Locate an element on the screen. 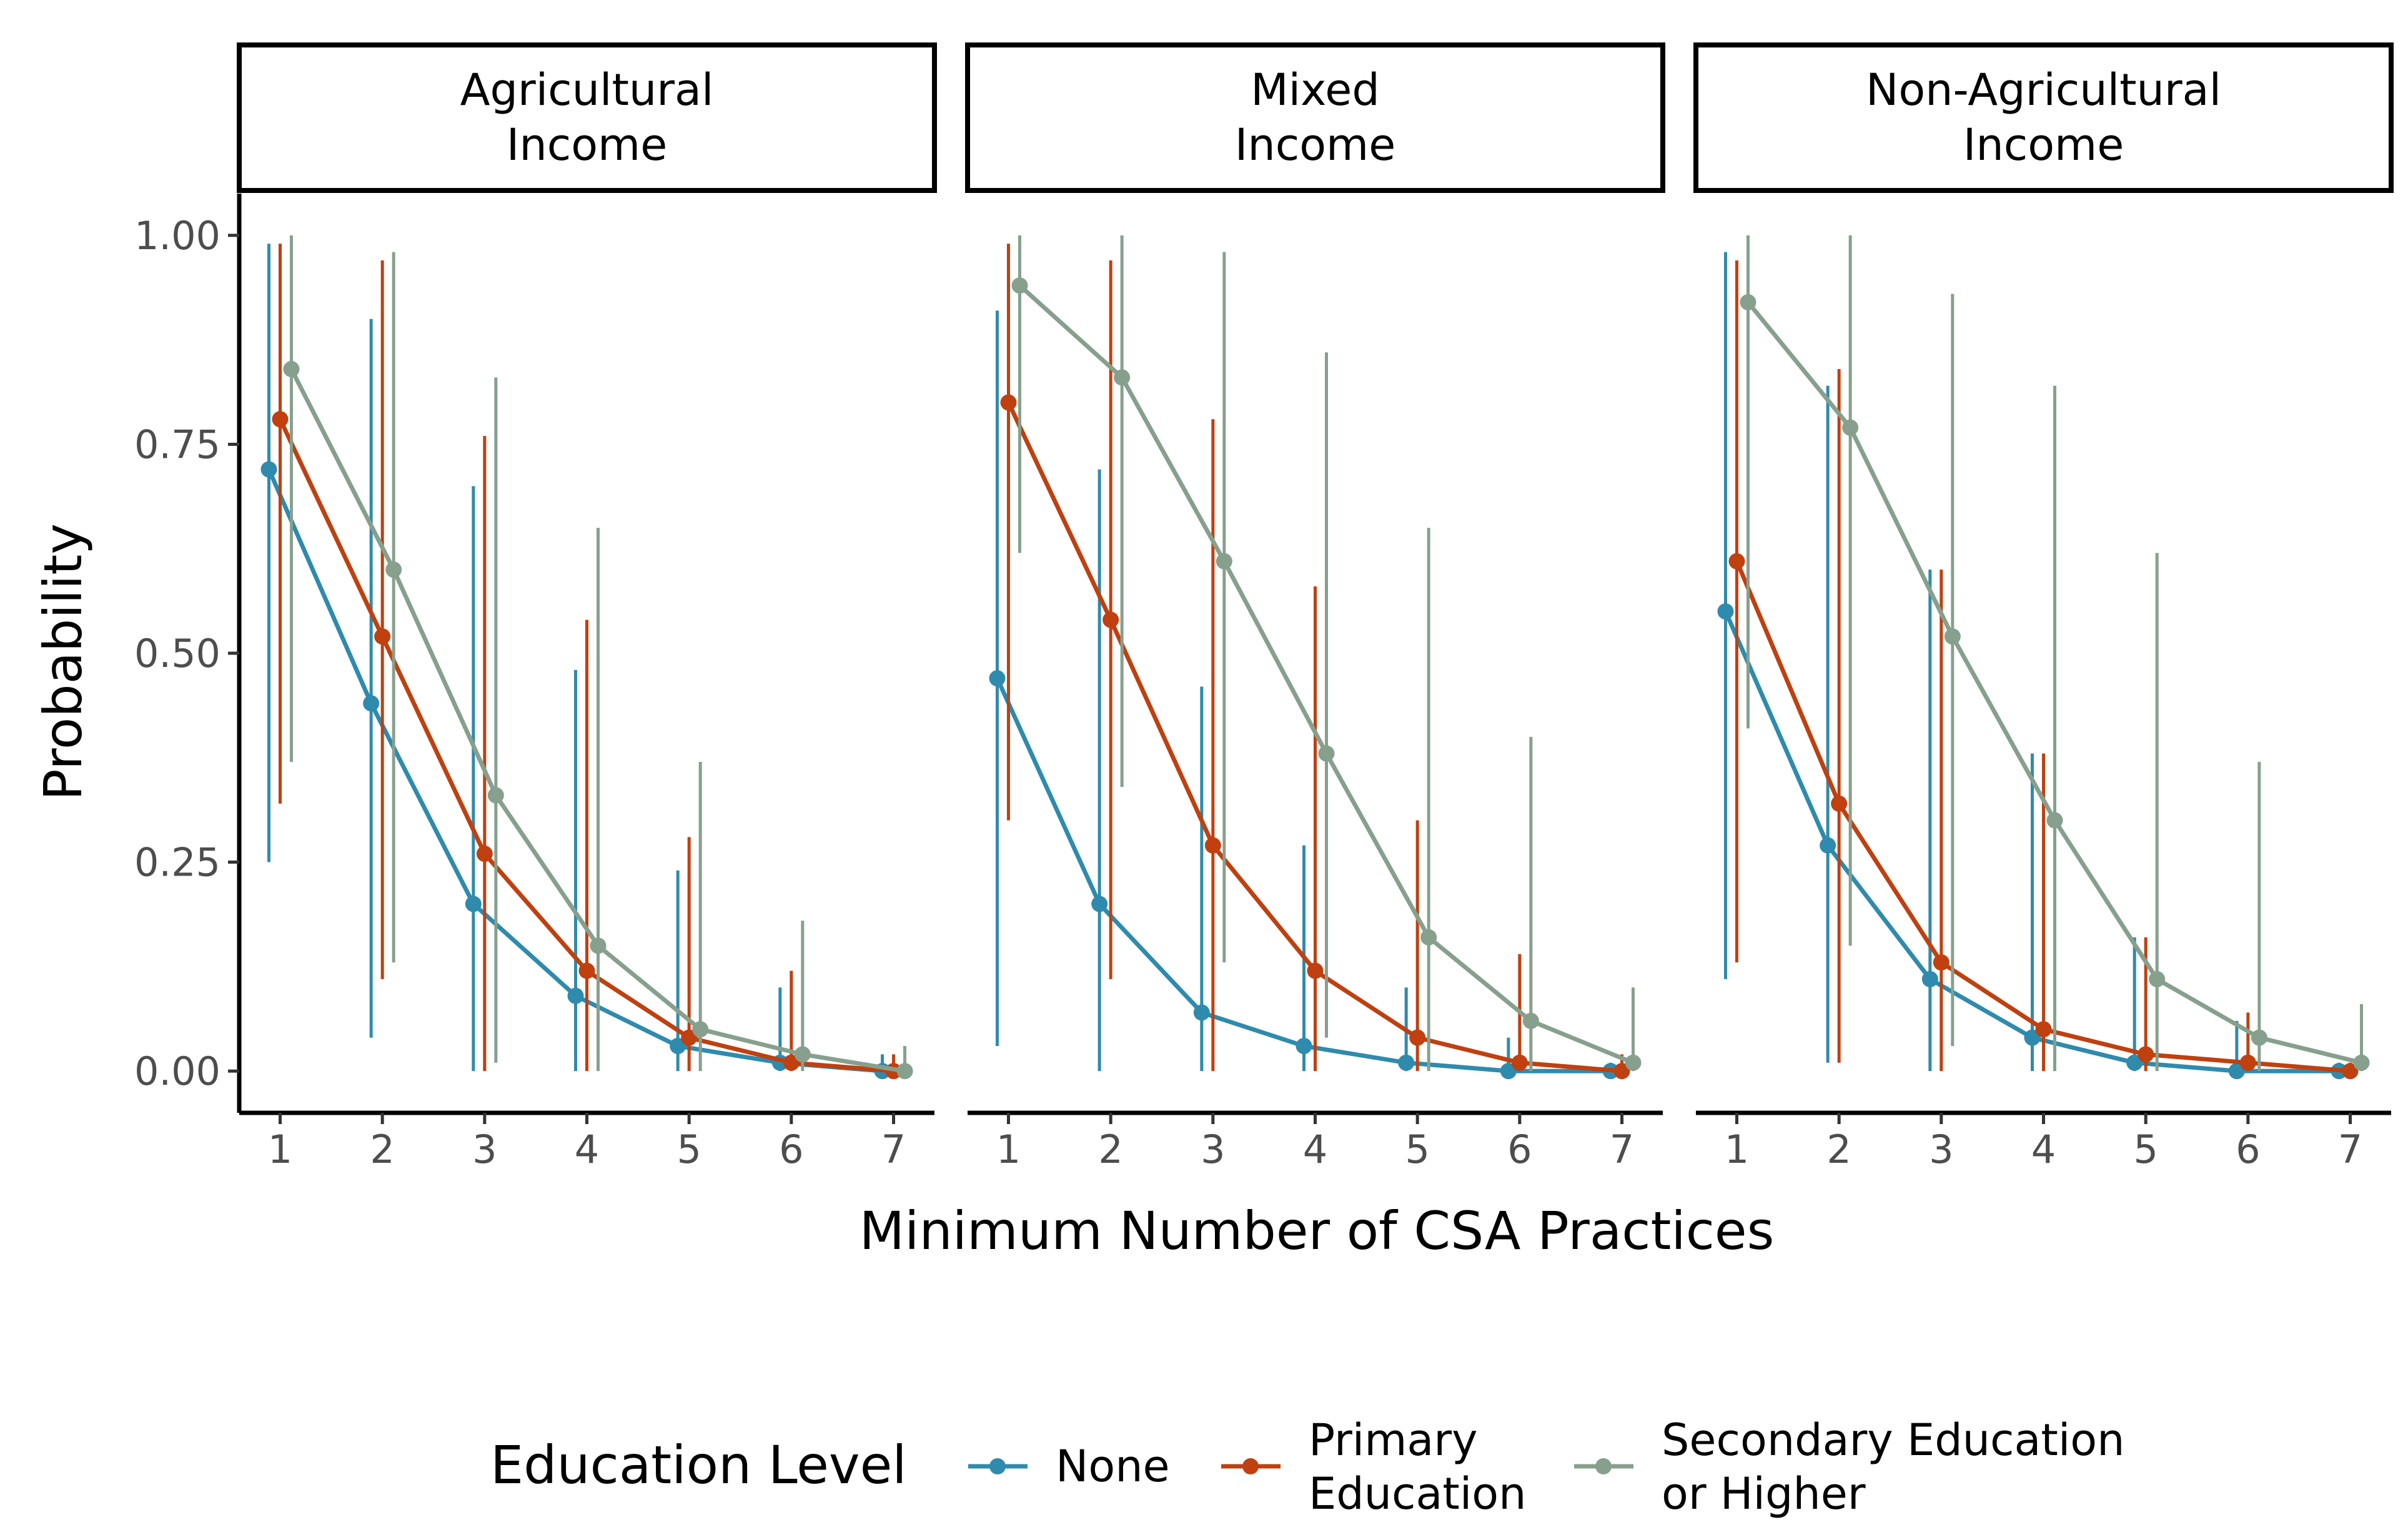  x-axis-title: Minimum Number of CSA Practices is located at coordinates (1317, 1230).